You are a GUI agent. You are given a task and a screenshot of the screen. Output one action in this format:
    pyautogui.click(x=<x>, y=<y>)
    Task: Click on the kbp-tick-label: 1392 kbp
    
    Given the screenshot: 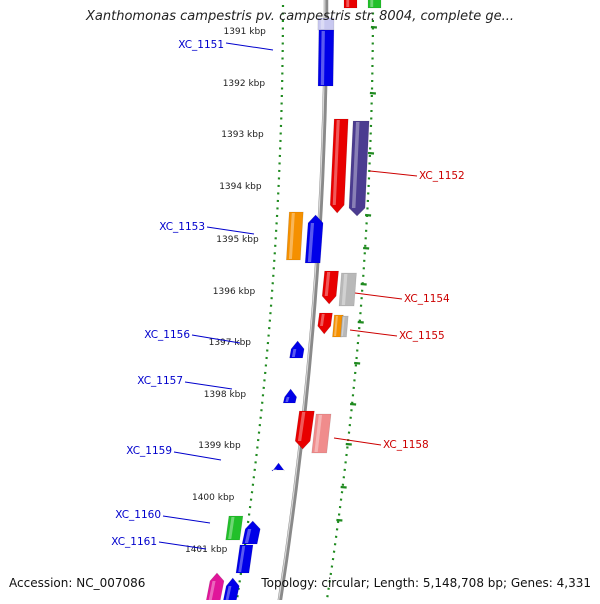 What is the action you would take?
    pyautogui.click(x=244, y=84)
    